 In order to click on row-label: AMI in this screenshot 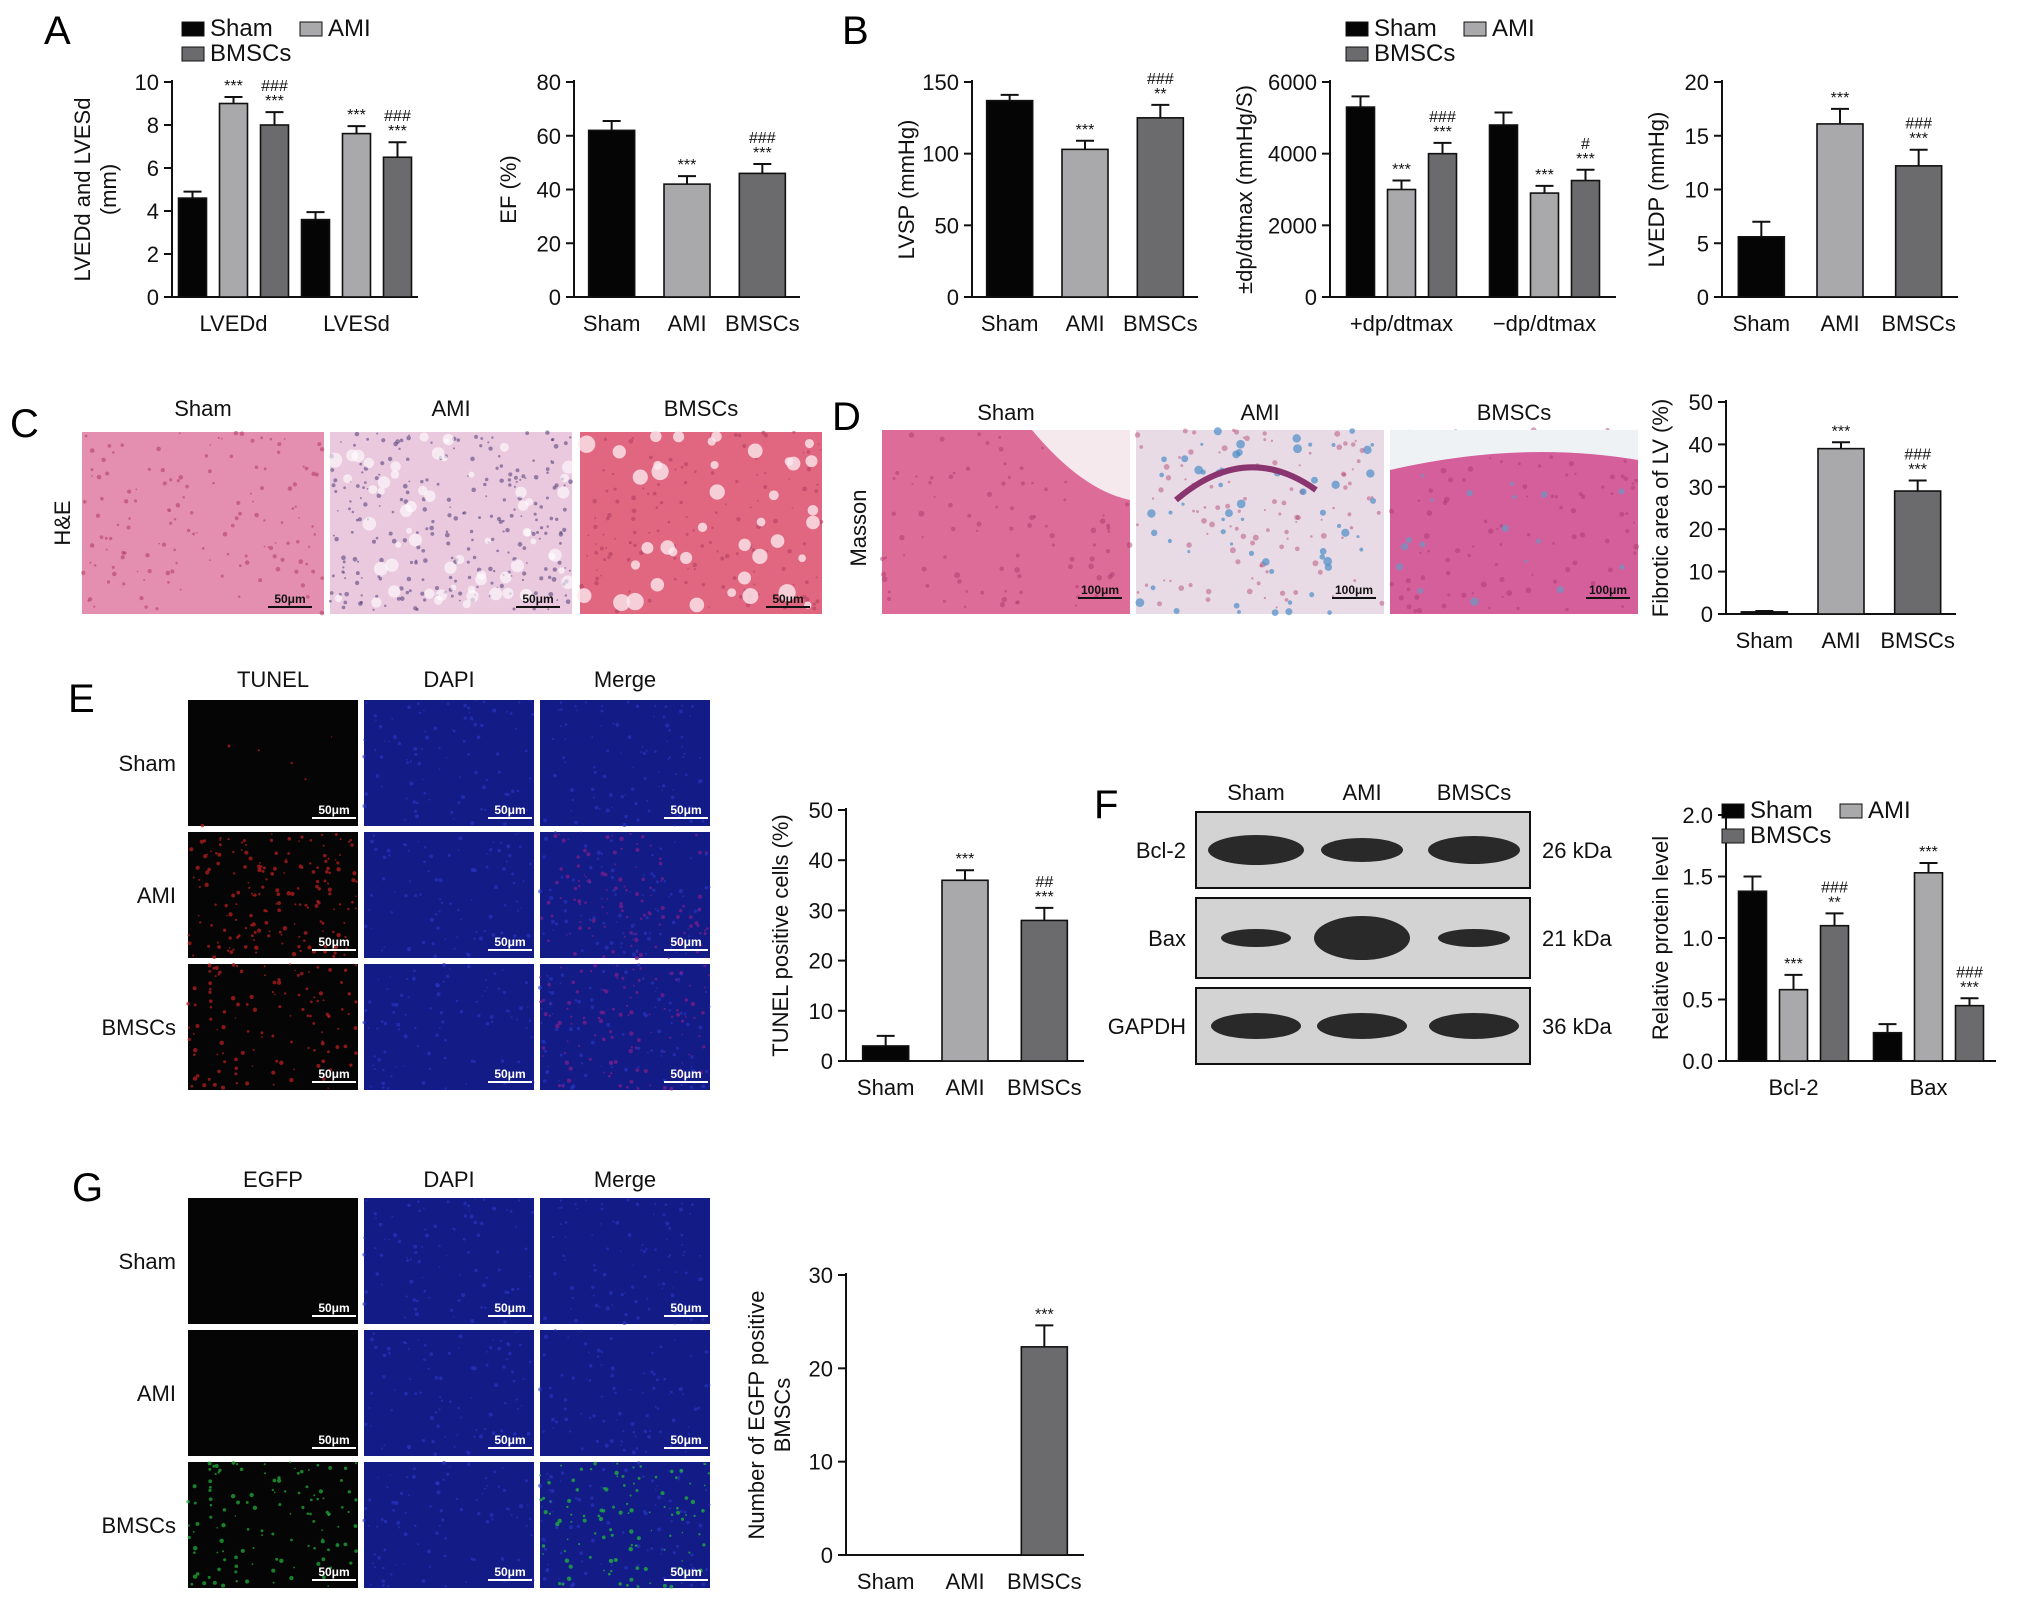, I will do `click(156, 895)`.